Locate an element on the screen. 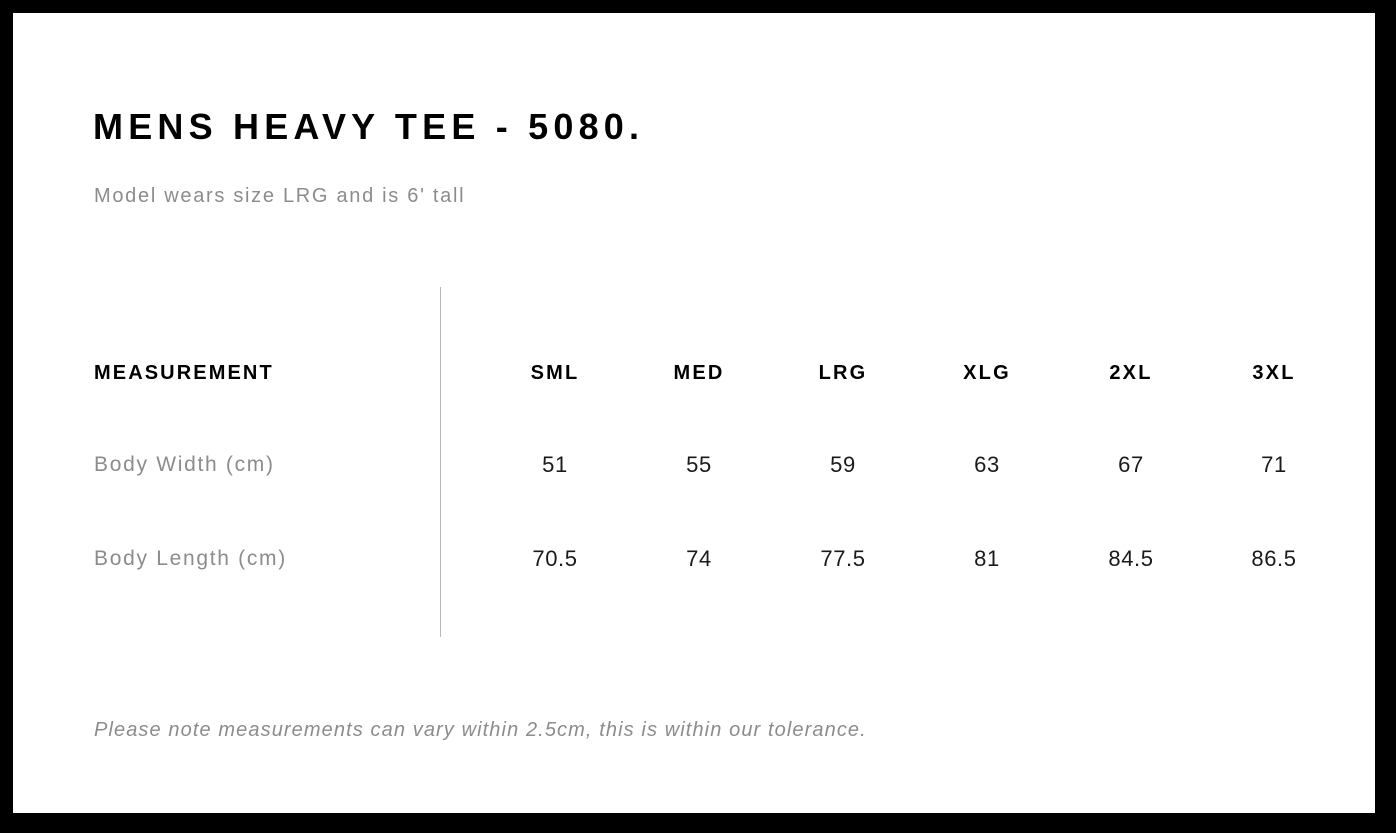 The width and height of the screenshot is (1396, 833). cell-body-width-2xl: 67 is located at coordinates (1131, 464).